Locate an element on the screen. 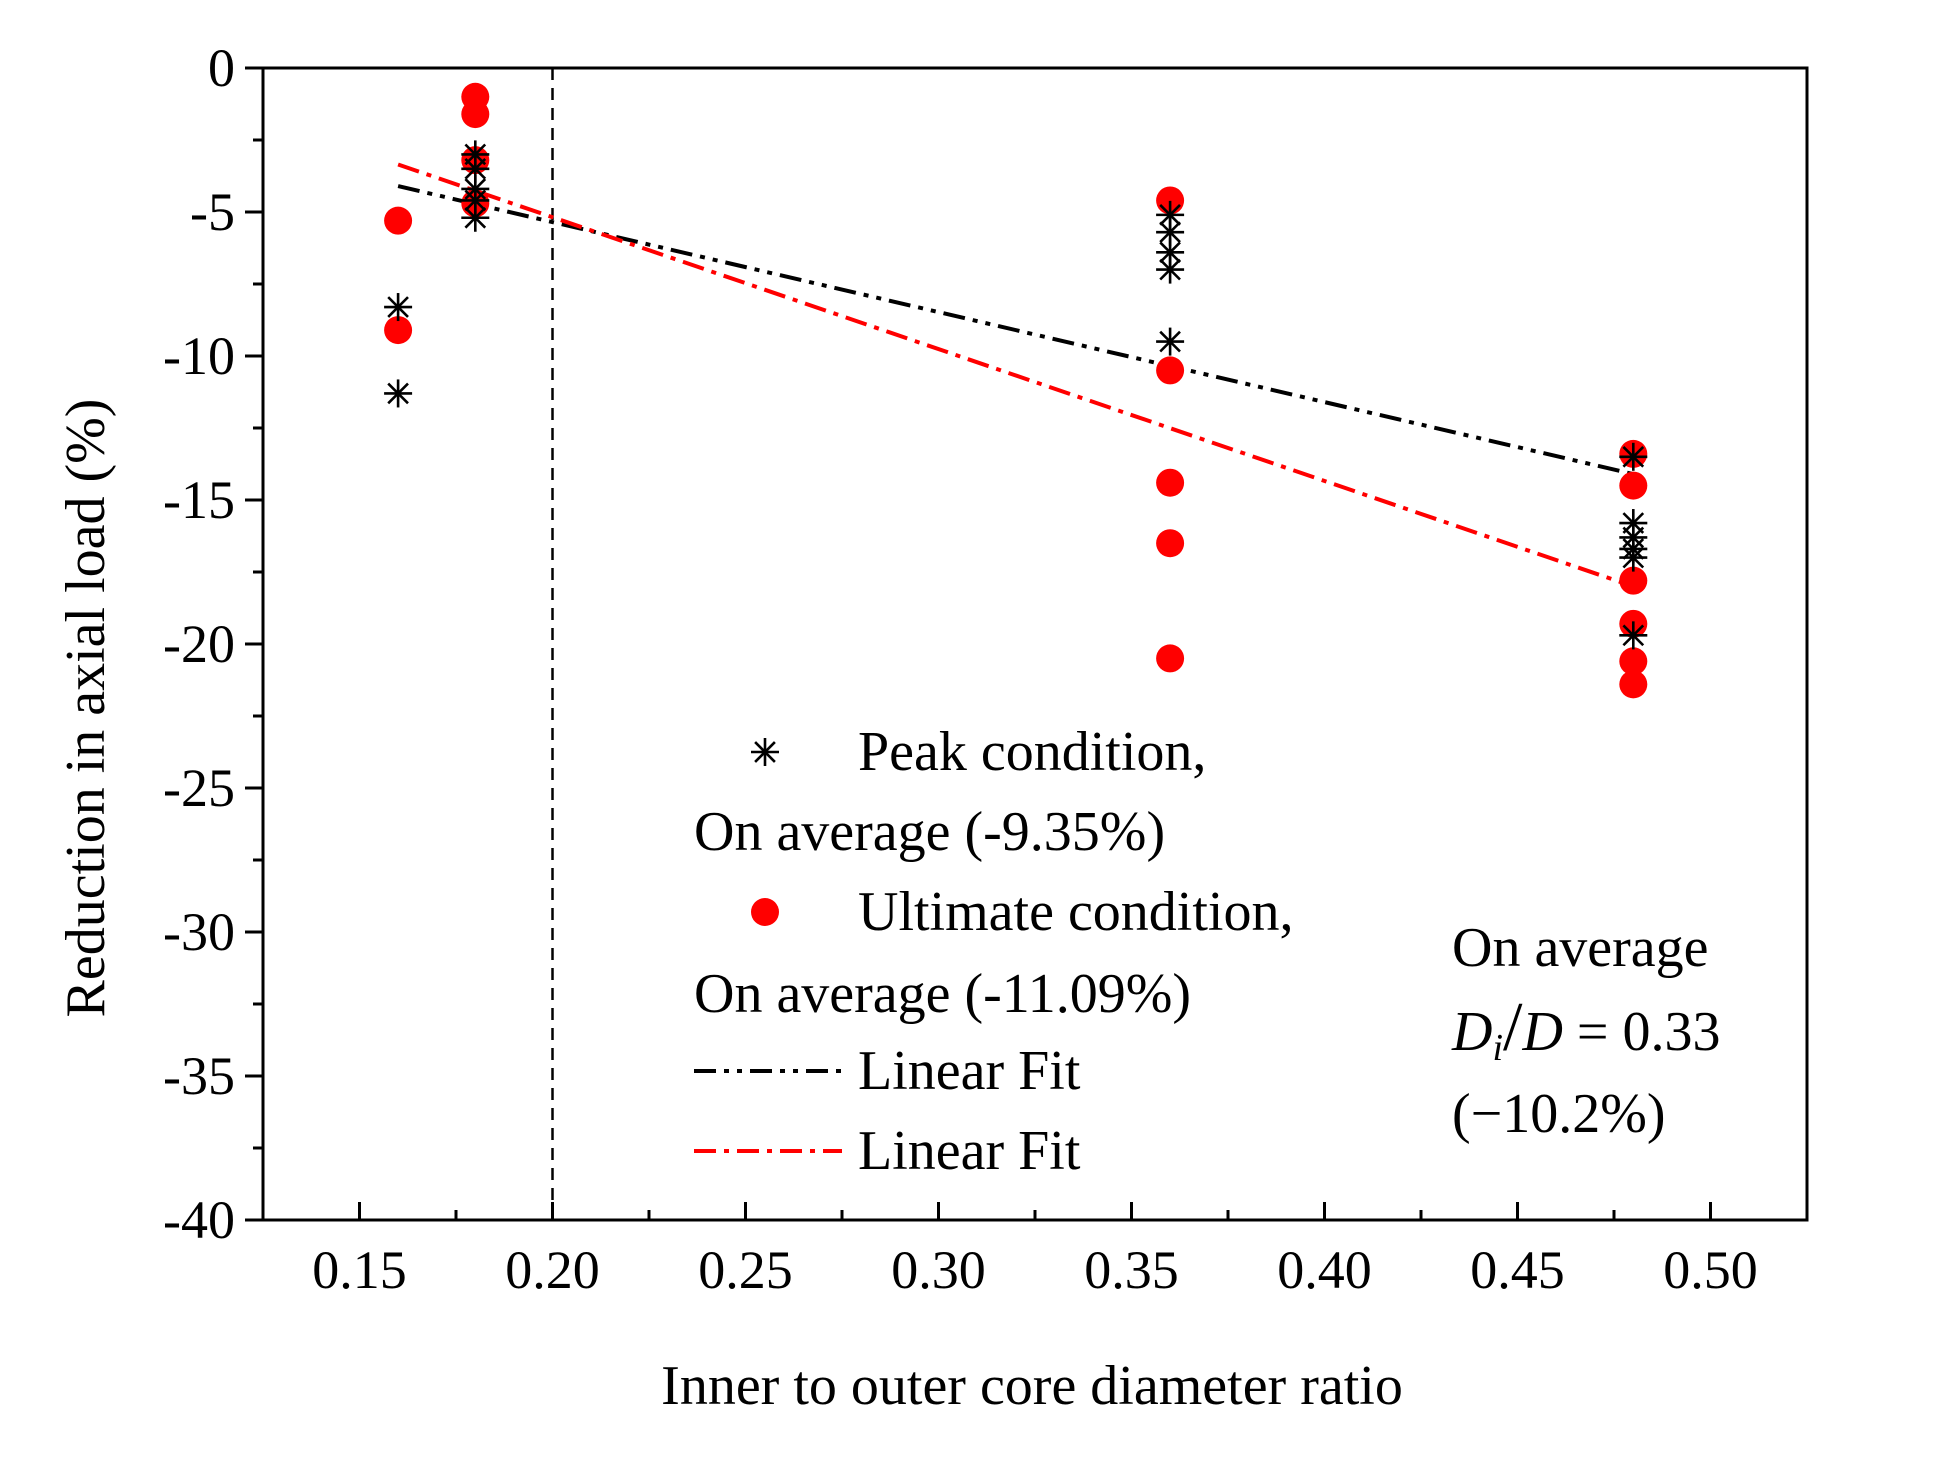  legend-asterisk is located at coordinates (765, 752).